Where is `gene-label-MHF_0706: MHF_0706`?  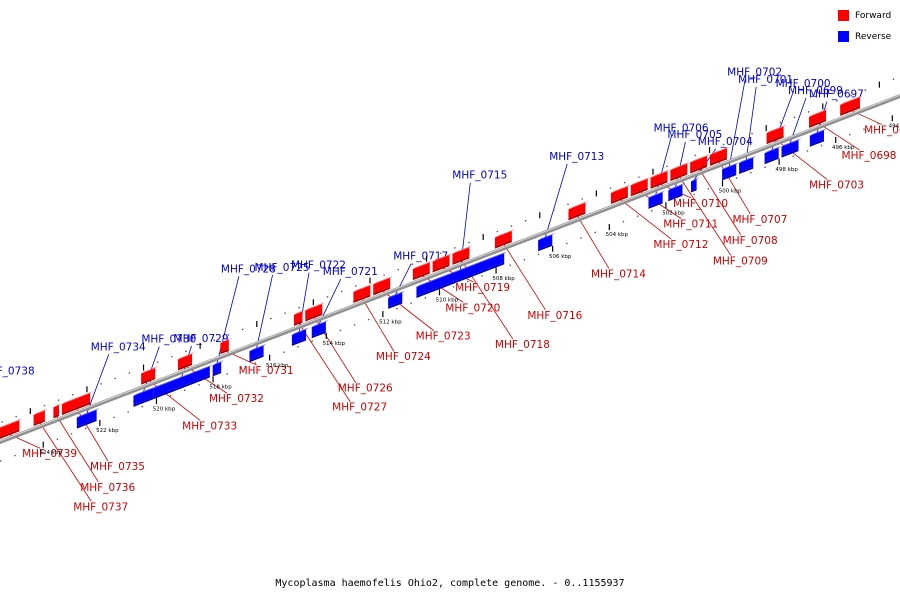 gene-label-MHF_0706: MHF_0706 is located at coordinates (681, 129).